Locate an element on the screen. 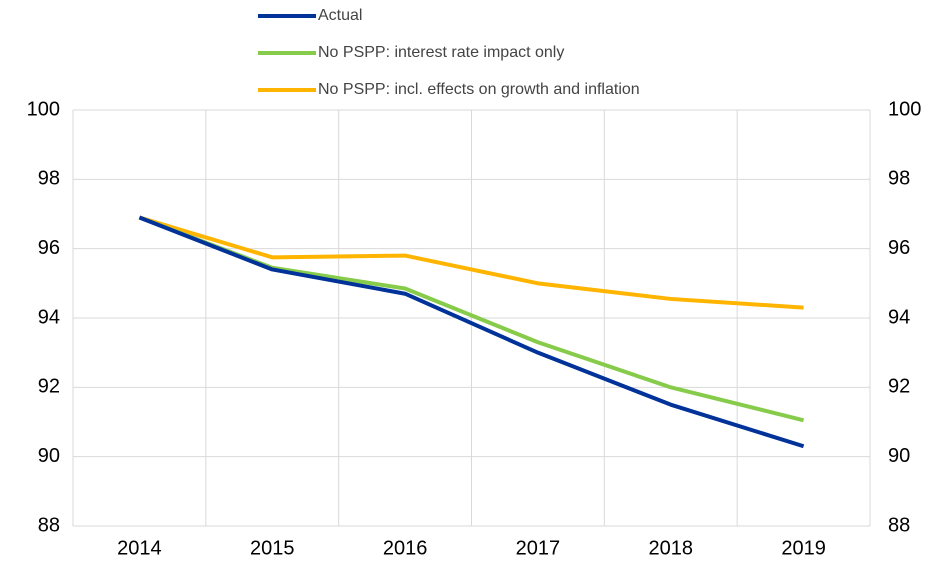 The image size is (941, 569). y2-tick-label: 90 is located at coordinates (899, 456).